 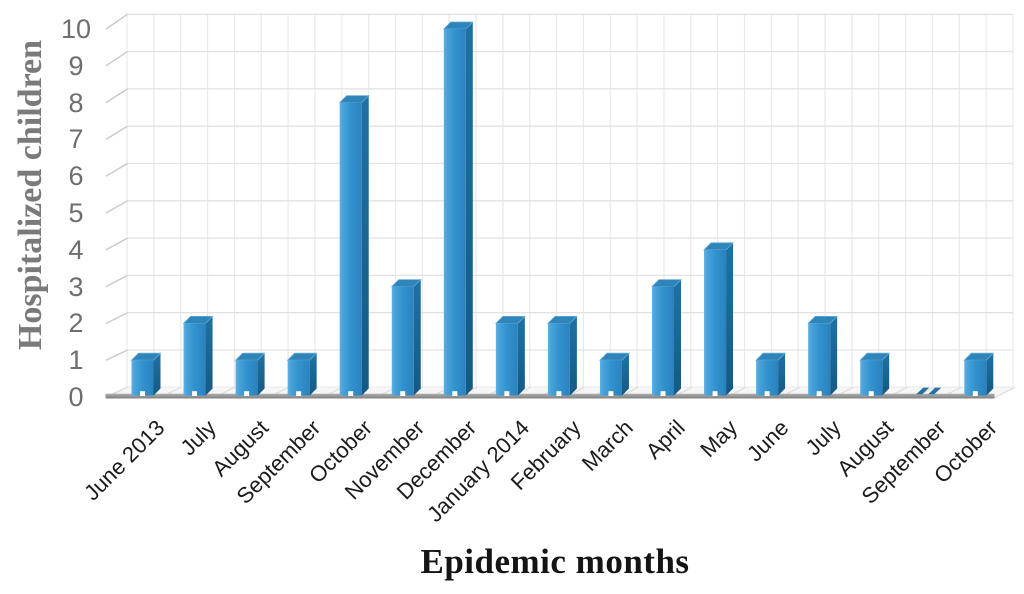 I want to click on bar-december, so click(x=458, y=208).